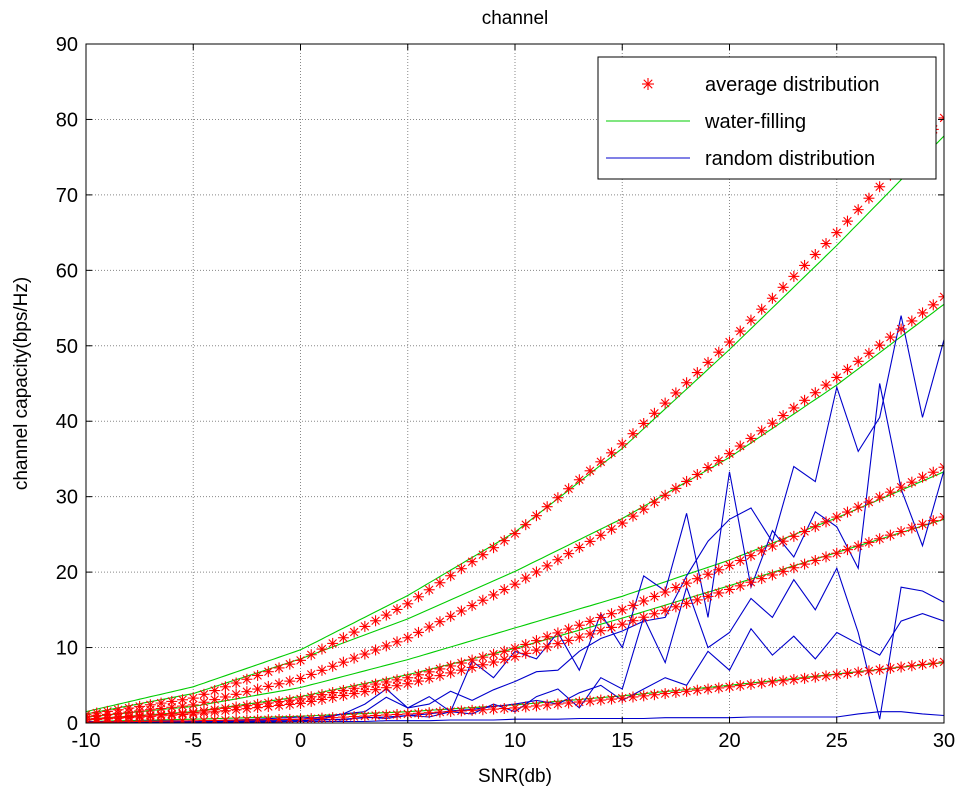 Image resolution: width=960 pixels, height=796 pixels. What do you see at coordinates (67, 347) in the screenshot?
I see `y-tick-label: 50` at bounding box center [67, 347].